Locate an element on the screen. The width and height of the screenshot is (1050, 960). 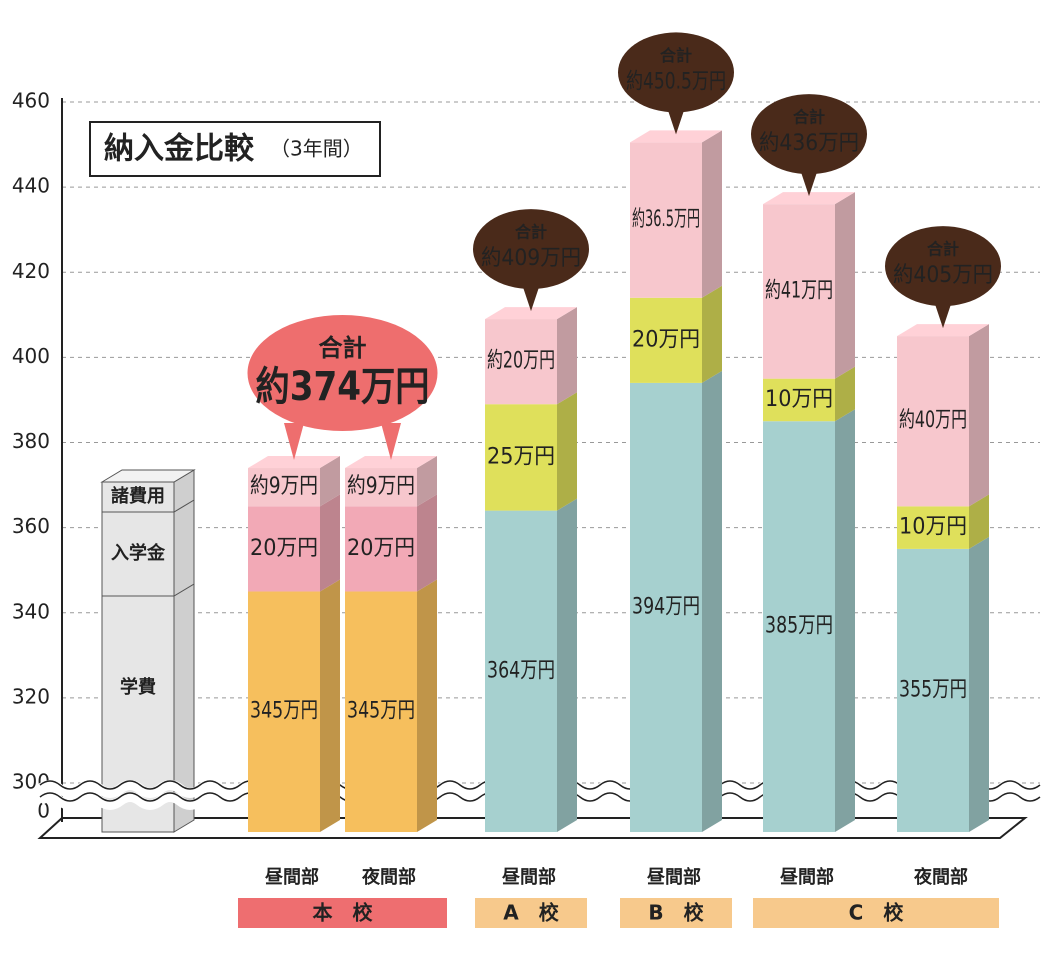
total-label: 約450.5万円 is located at coordinates (676, 81).